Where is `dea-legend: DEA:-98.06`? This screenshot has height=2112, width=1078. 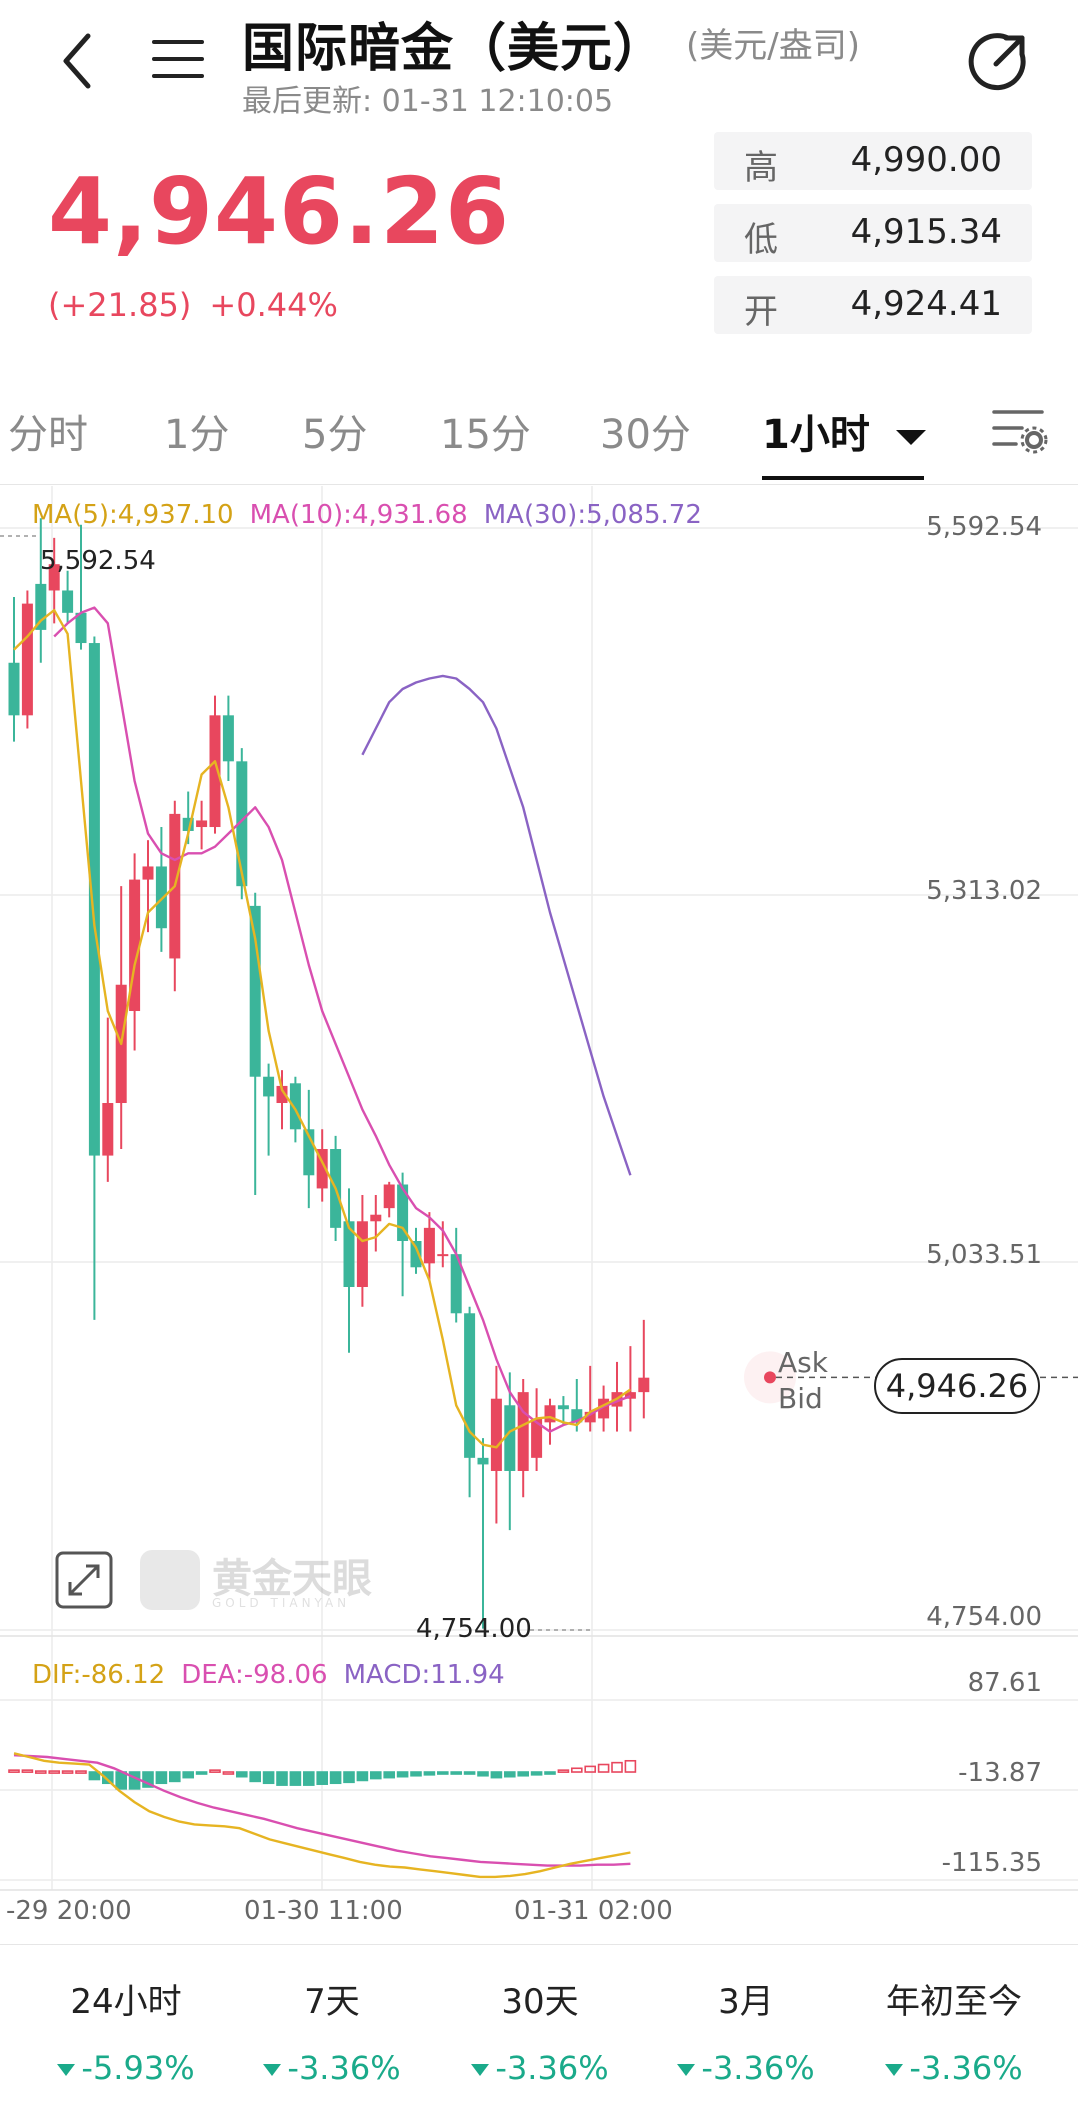 dea-legend: DEA:-98.06 is located at coordinates (254, 1675).